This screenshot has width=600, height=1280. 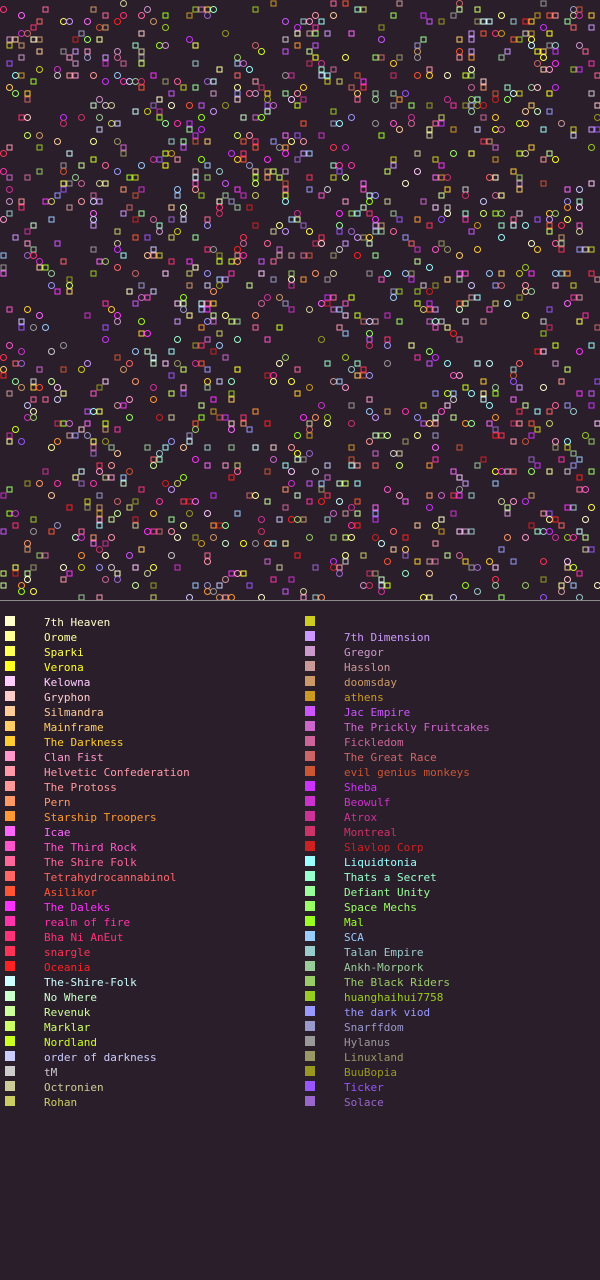 What do you see at coordinates (450, 982) in the screenshot?
I see `legend-item: The Black Riders` at bounding box center [450, 982].